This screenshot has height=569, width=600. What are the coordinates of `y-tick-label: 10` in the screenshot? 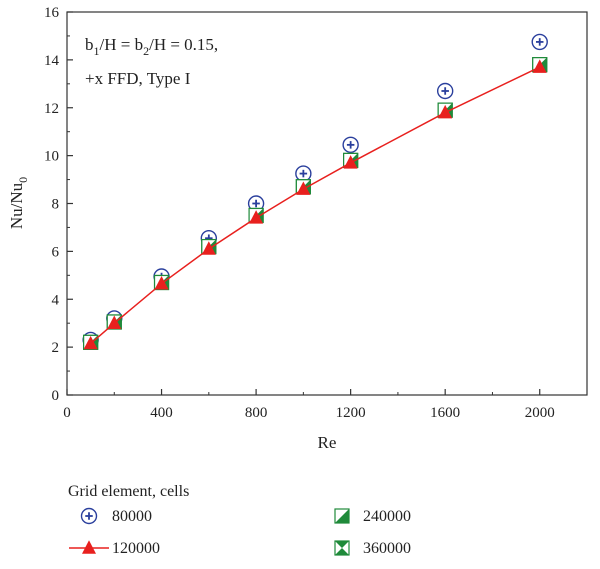 It's located at (51, 157).